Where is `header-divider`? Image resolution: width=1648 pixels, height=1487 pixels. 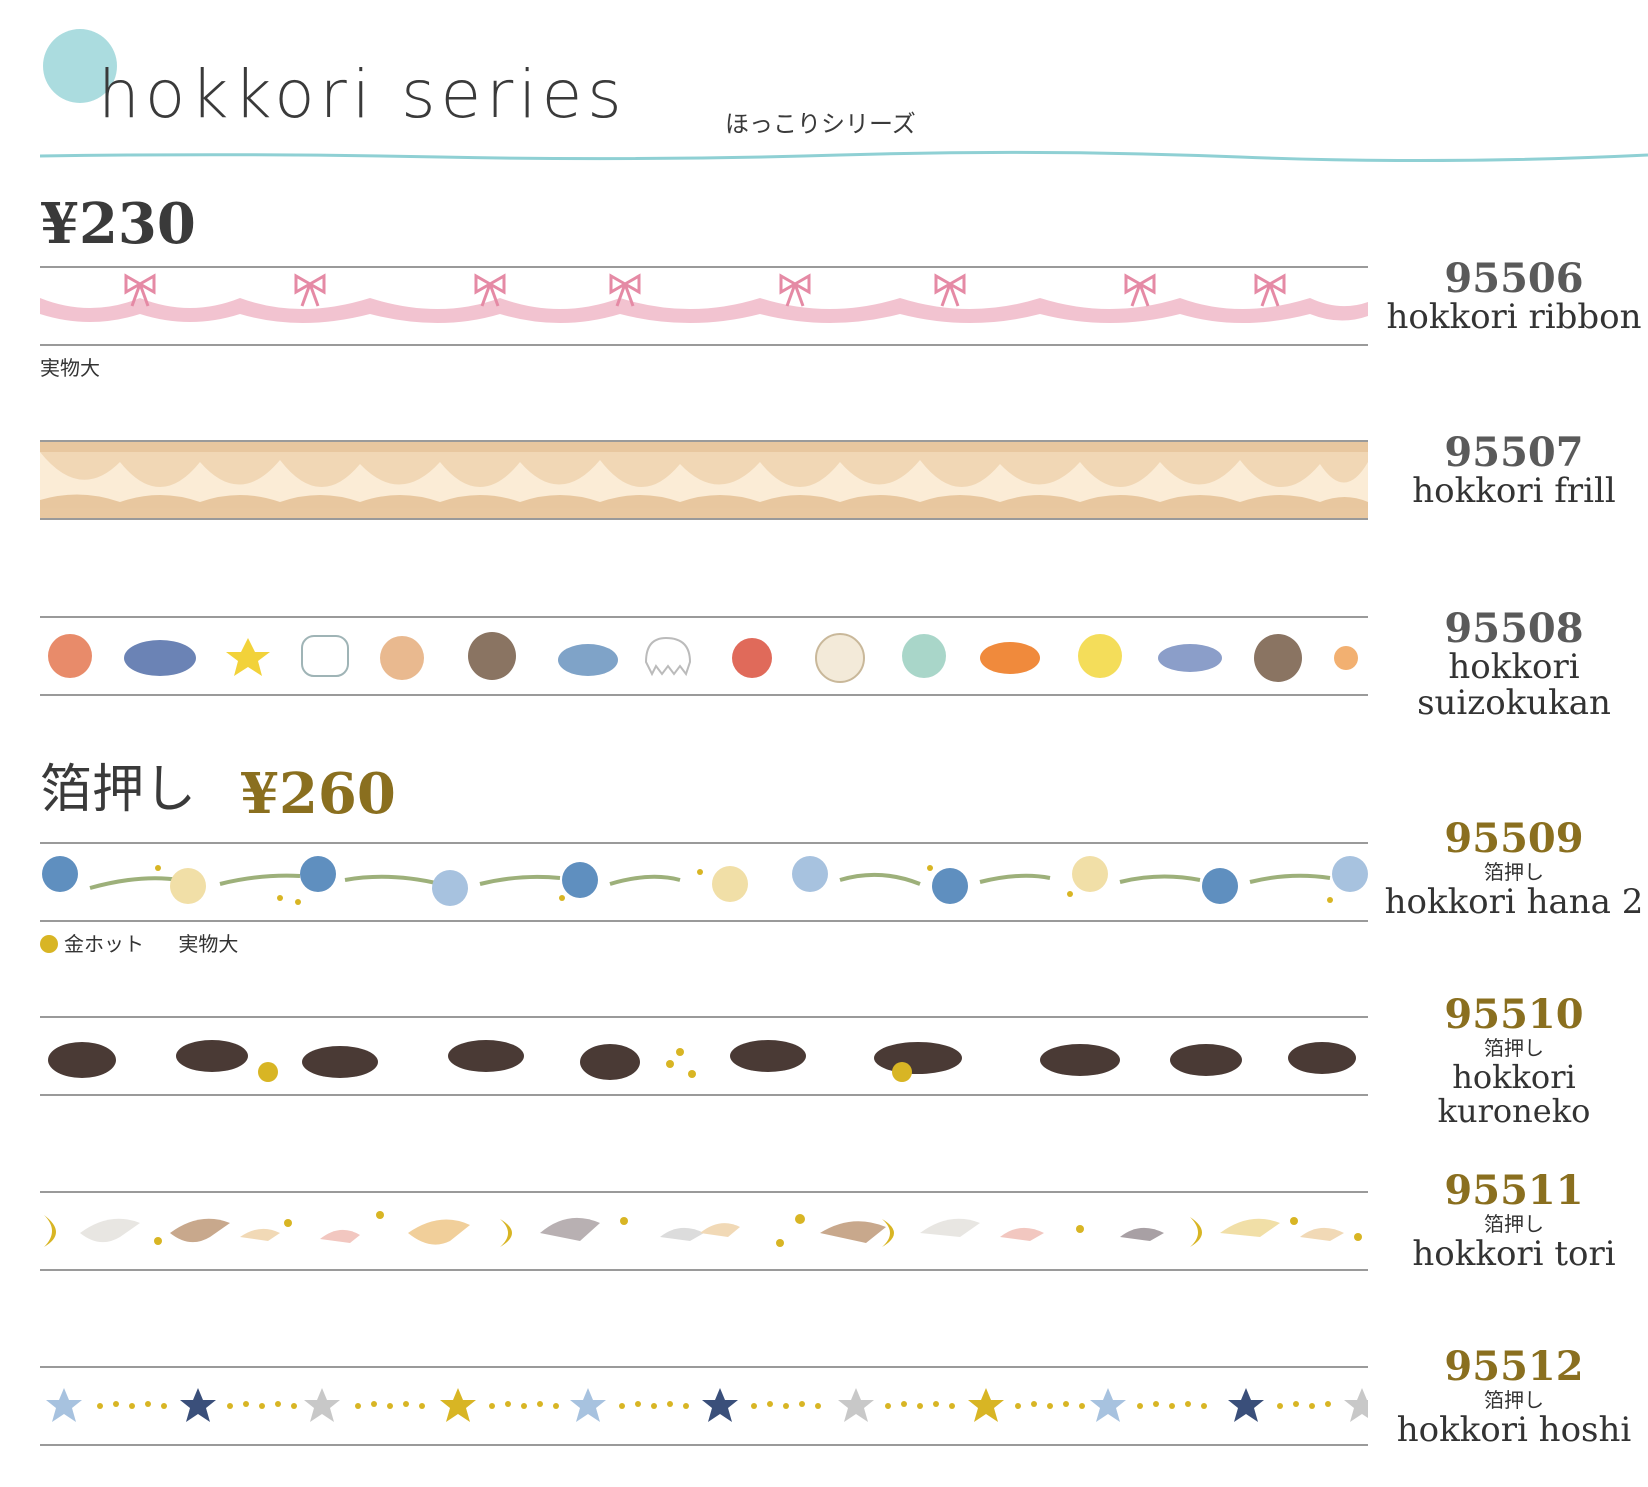 header-divider is located at coordinates (844, 156).